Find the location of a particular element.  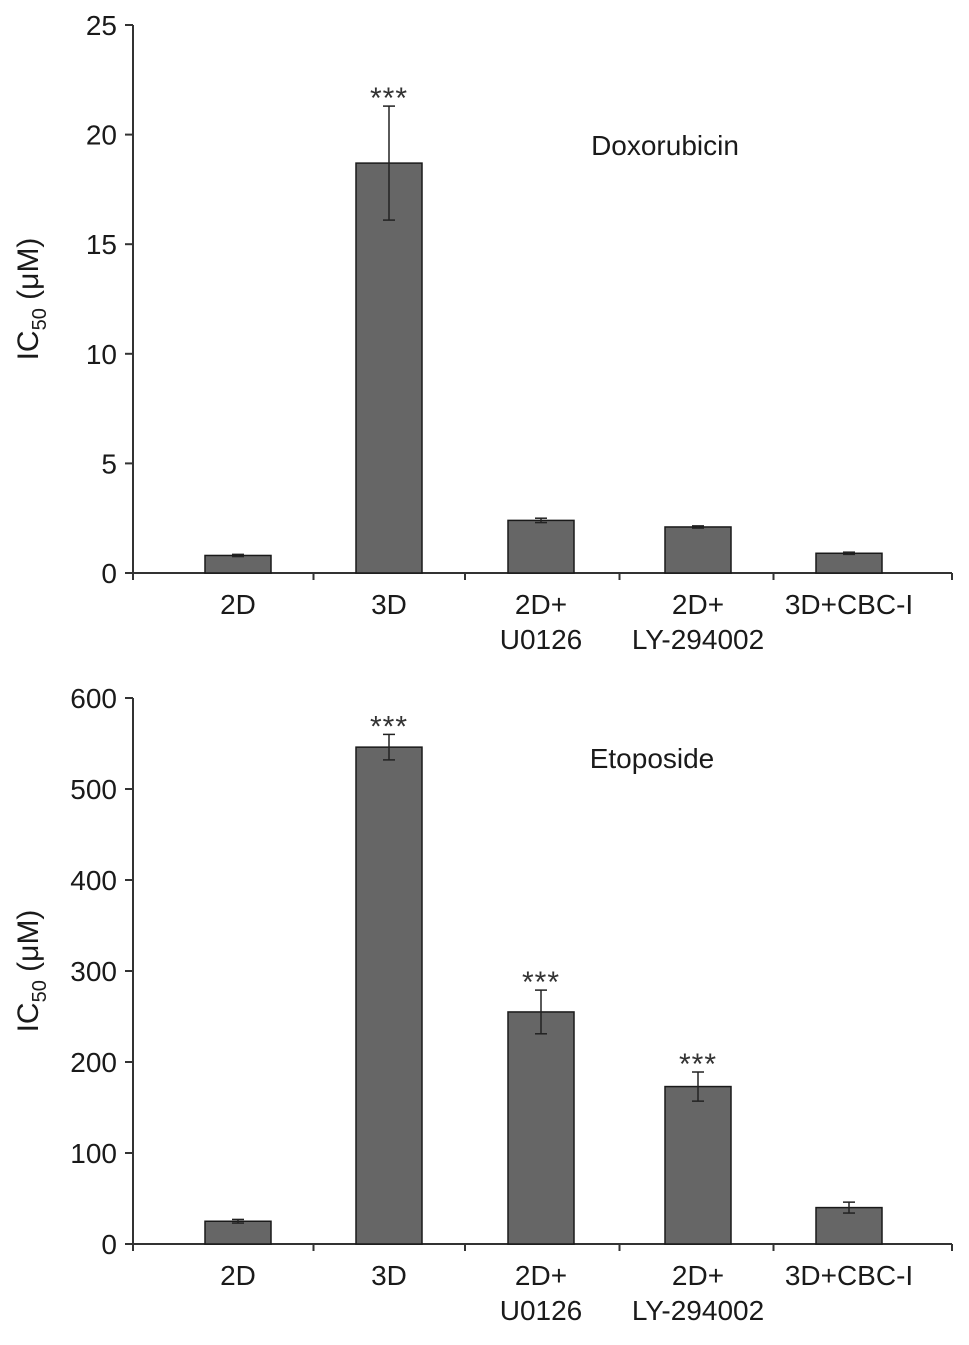

y-tick-label: 5 is located at coordinates (109, 463).